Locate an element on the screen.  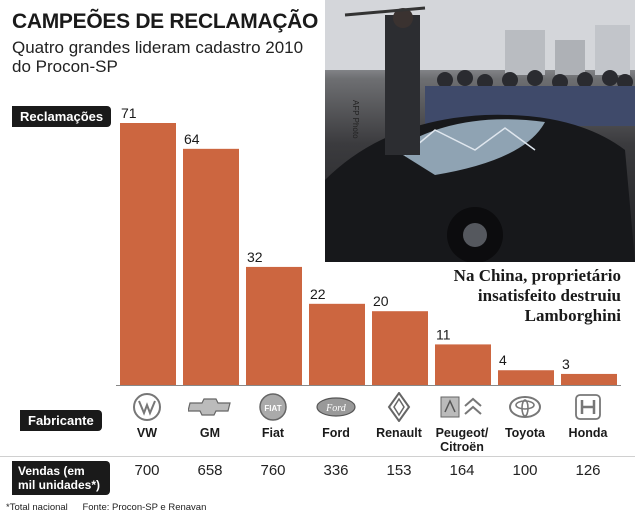
toyota-logo-icon is located at coordinates (525, 407).